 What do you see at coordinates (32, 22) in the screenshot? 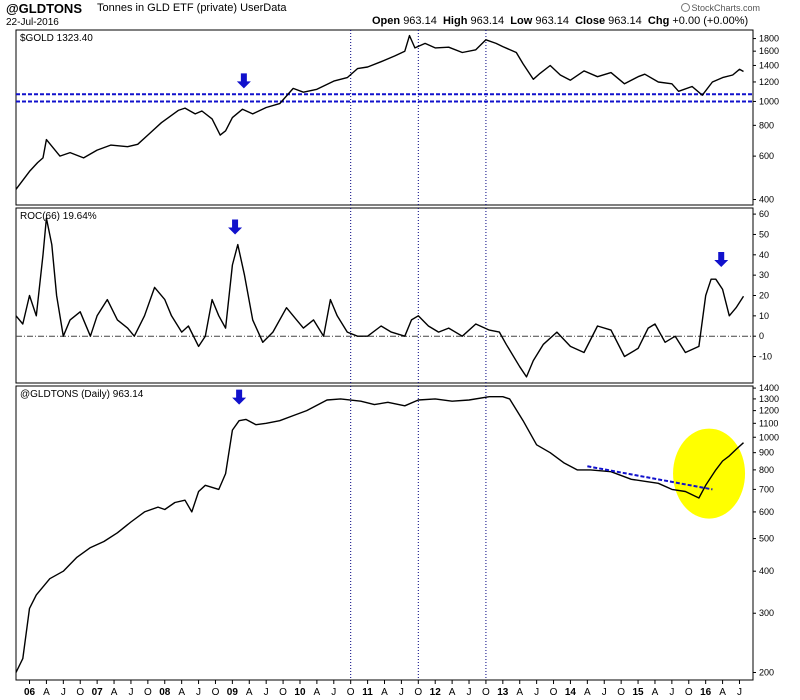
I see `chart-date: 22-Jul-2016` at bounding box center [32, 22].